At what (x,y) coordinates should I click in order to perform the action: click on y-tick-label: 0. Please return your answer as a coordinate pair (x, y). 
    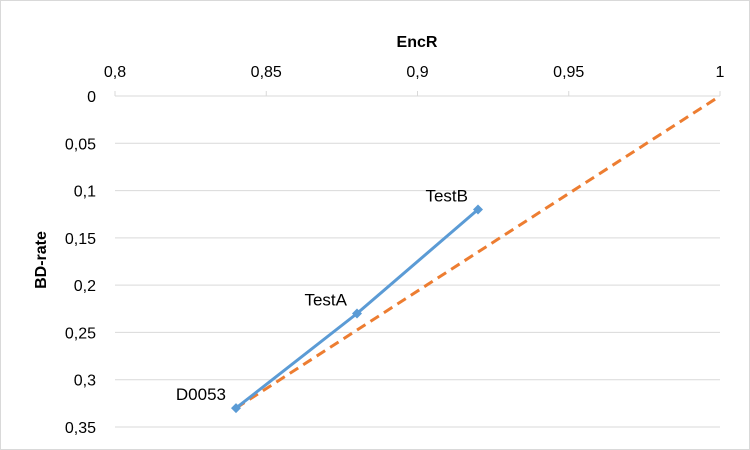
    Looking at the image, I should click on (91, 97).